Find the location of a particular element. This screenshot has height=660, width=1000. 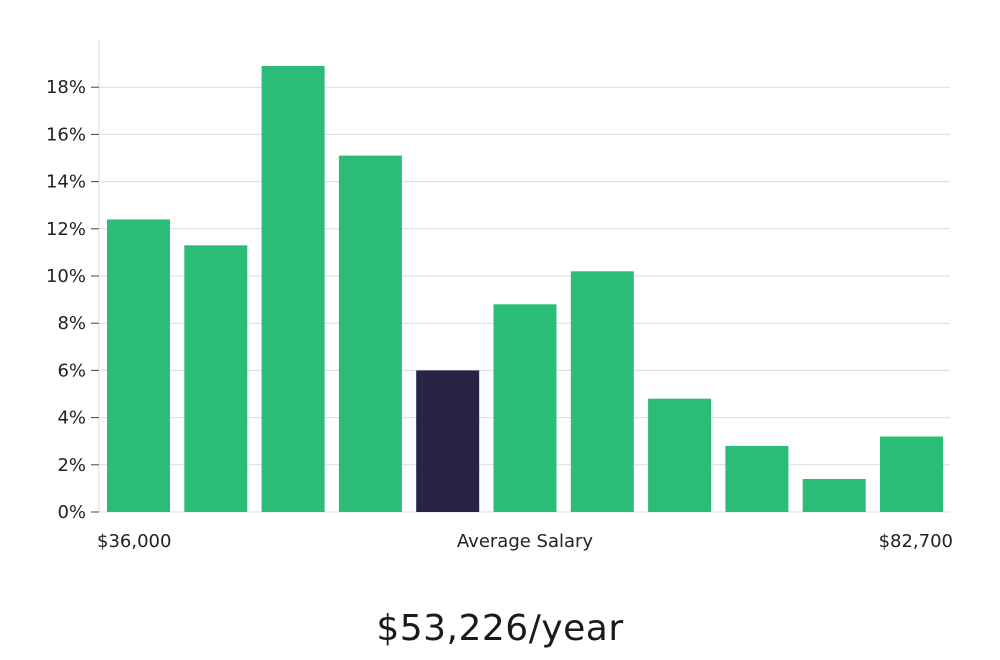

y-tick-label: 0% is located at coordinates (71, 512).